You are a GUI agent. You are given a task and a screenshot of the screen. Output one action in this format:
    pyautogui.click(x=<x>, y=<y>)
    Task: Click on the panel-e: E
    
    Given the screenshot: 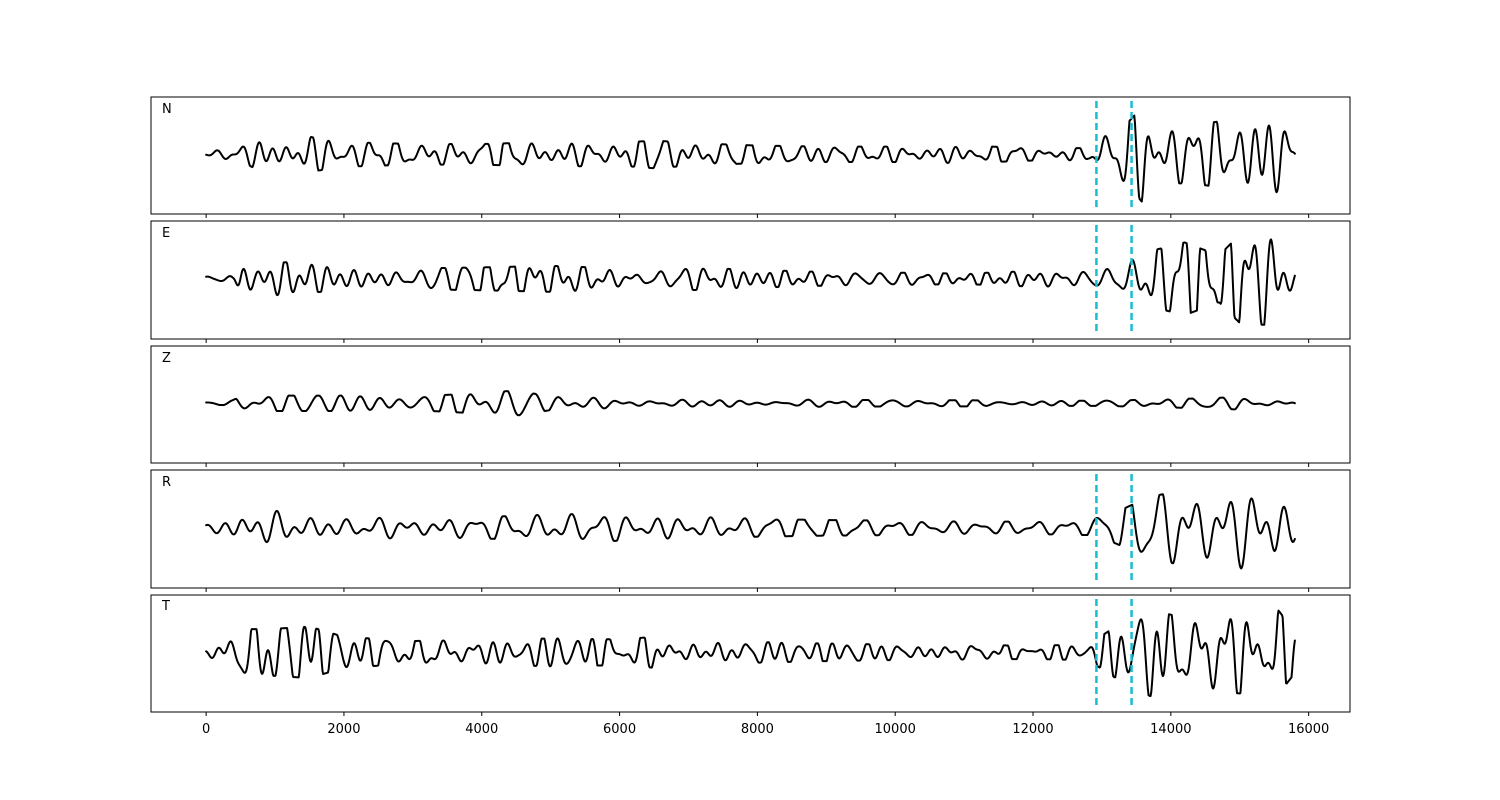 What is the action you would take?
    pyautogui.click(x=750, y=280)
    